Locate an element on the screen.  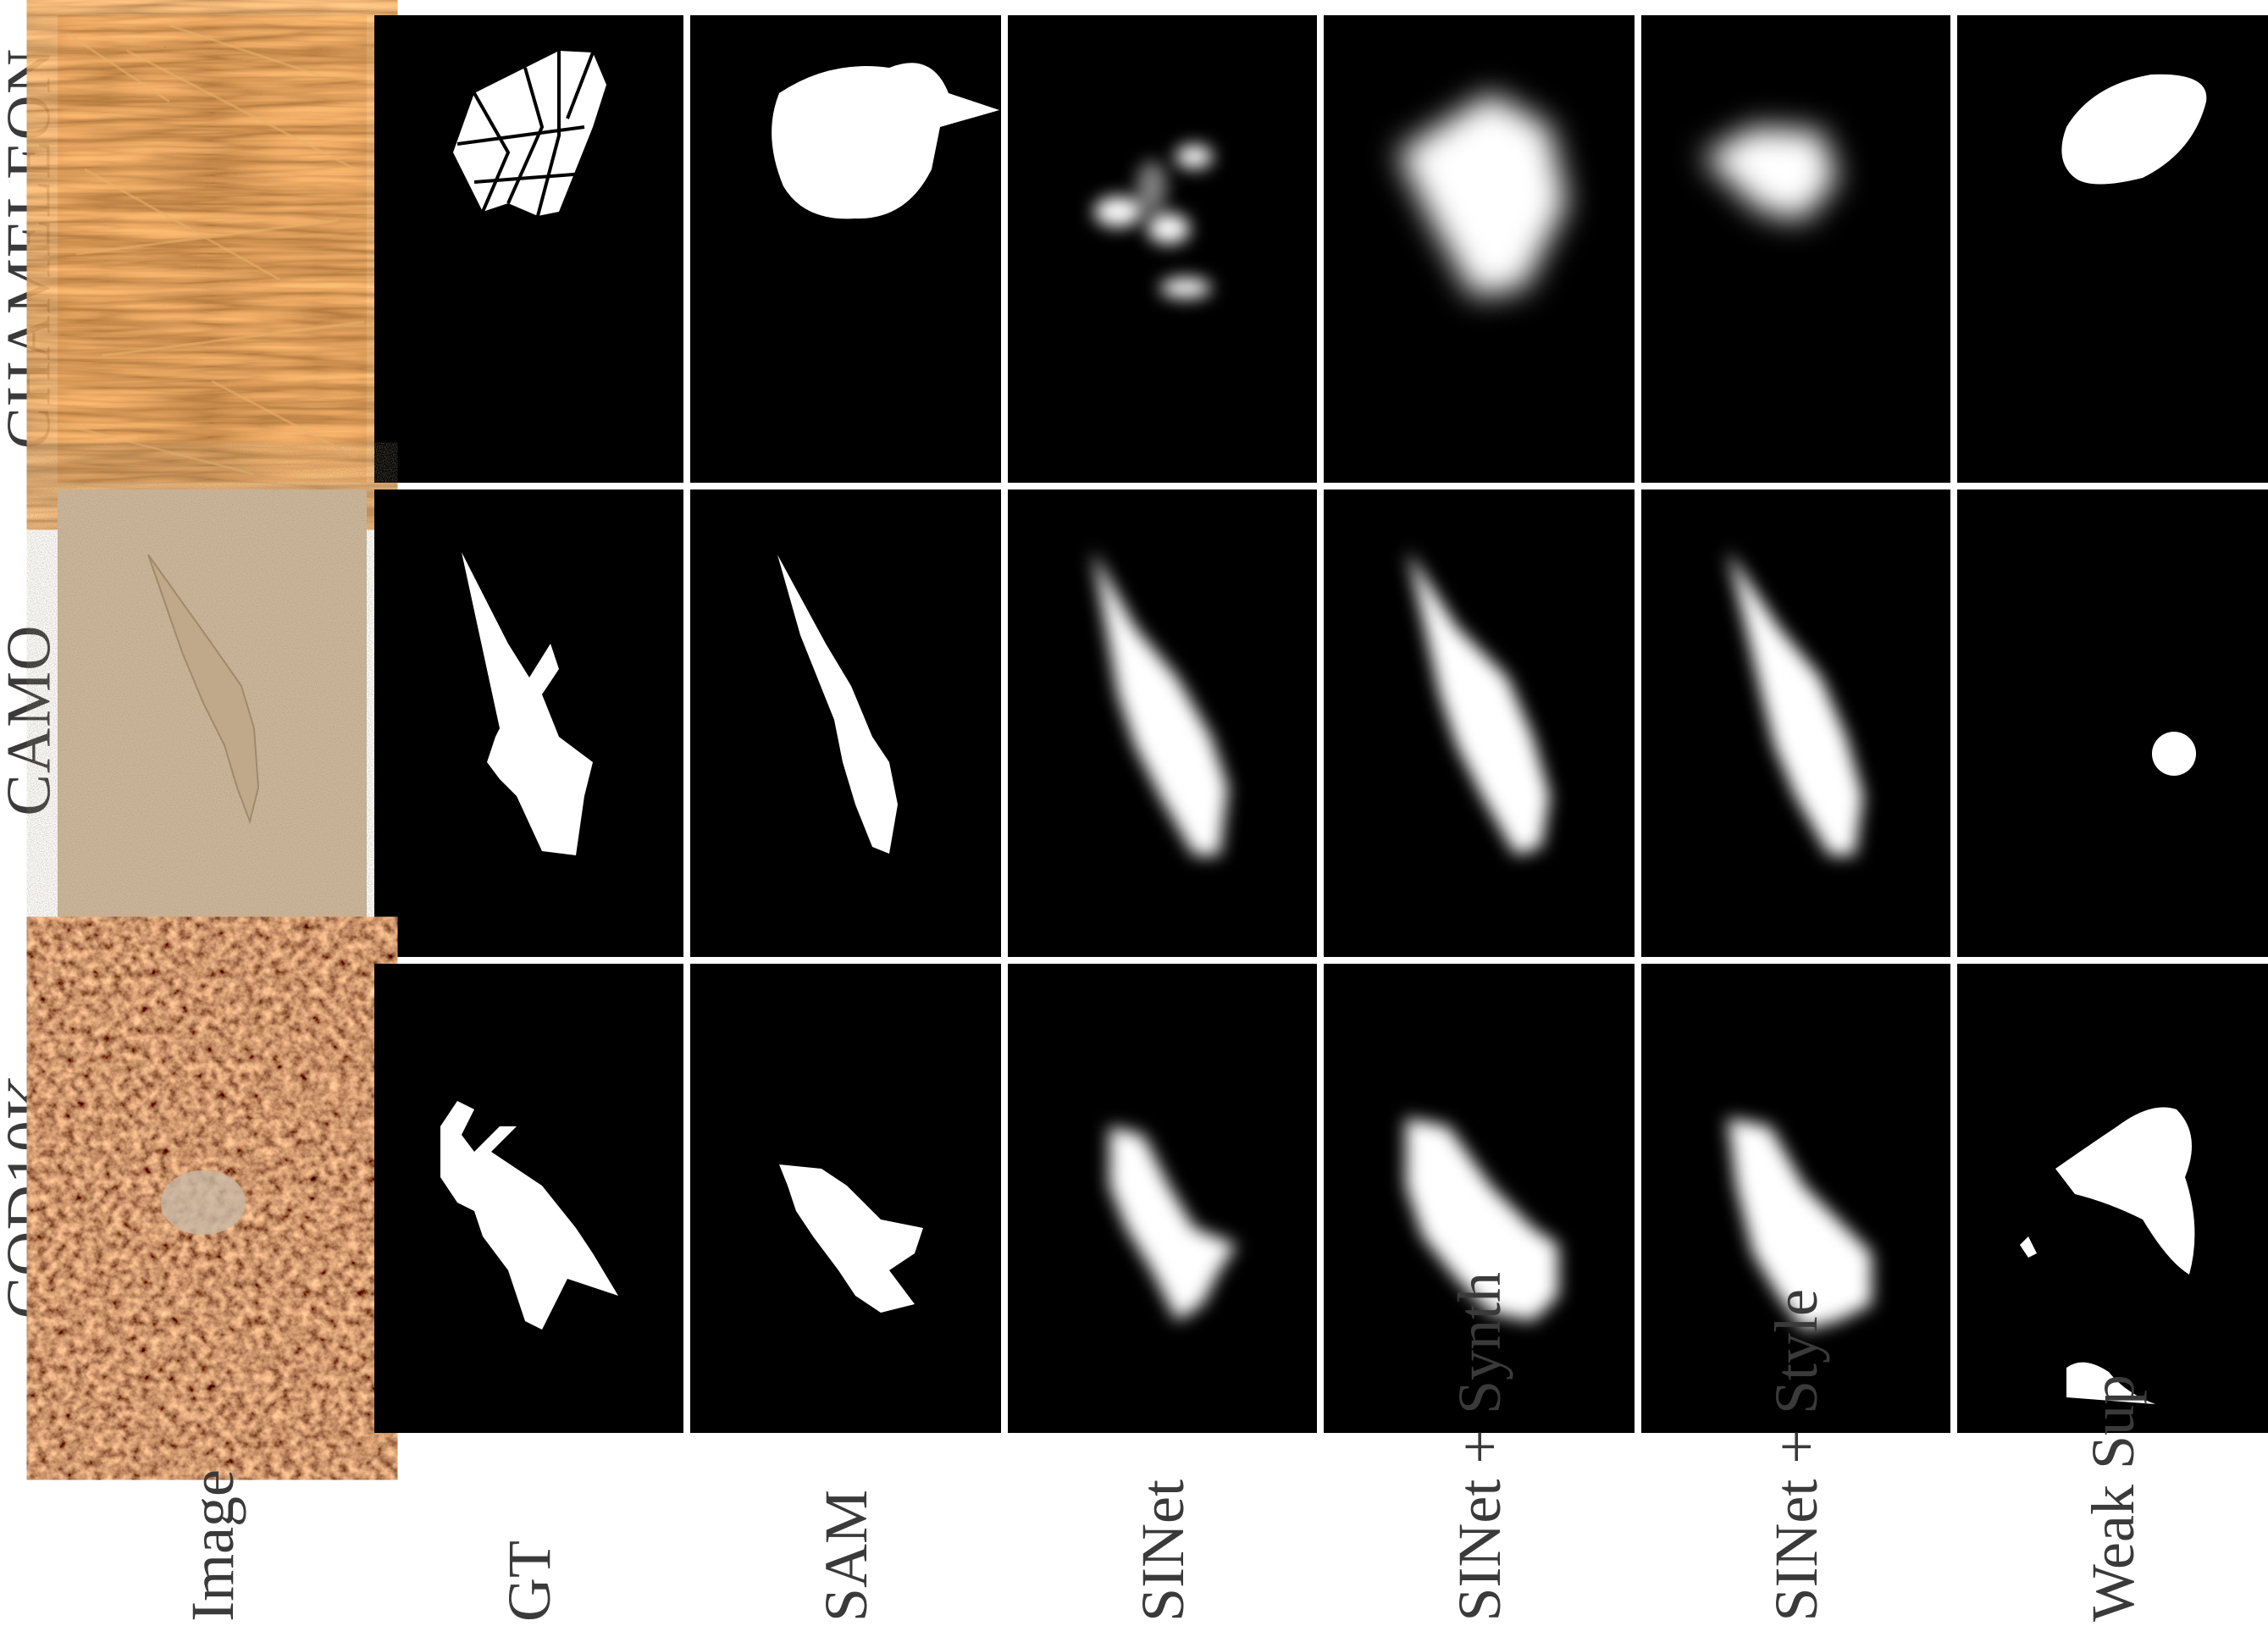
col-label-weak-sup: Weak Sup is located at coordinates (2112, 1498).